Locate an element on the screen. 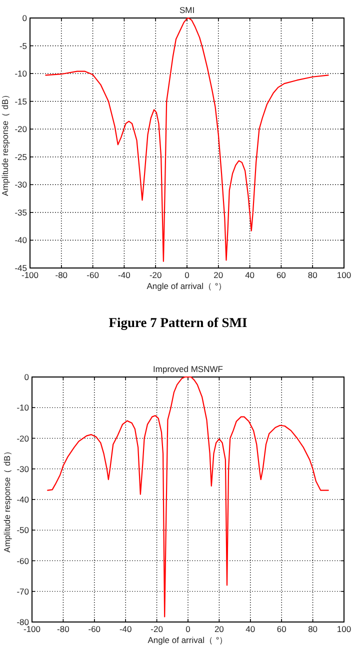 The height and width of the screenshot is (660, 356). y-tick-label: -25 is located at coordinates (21, 157).